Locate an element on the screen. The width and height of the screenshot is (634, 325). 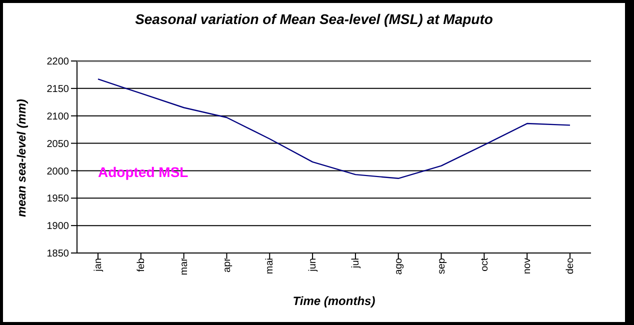
y-tick-label: 1950 is located at coordinates (58, 199).